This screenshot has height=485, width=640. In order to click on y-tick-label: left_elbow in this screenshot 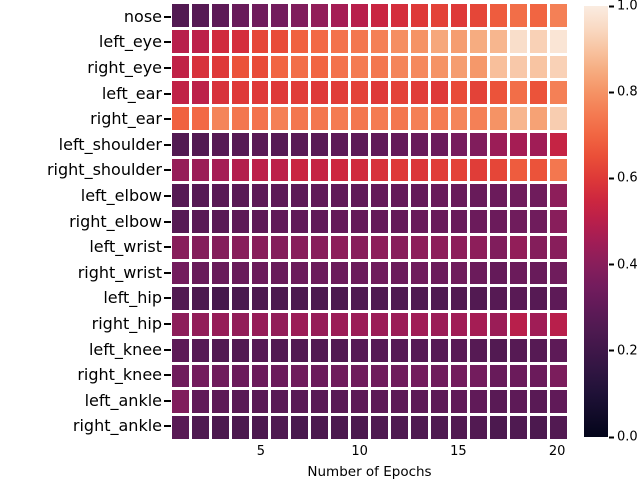, I will do `click(121, 195)`.